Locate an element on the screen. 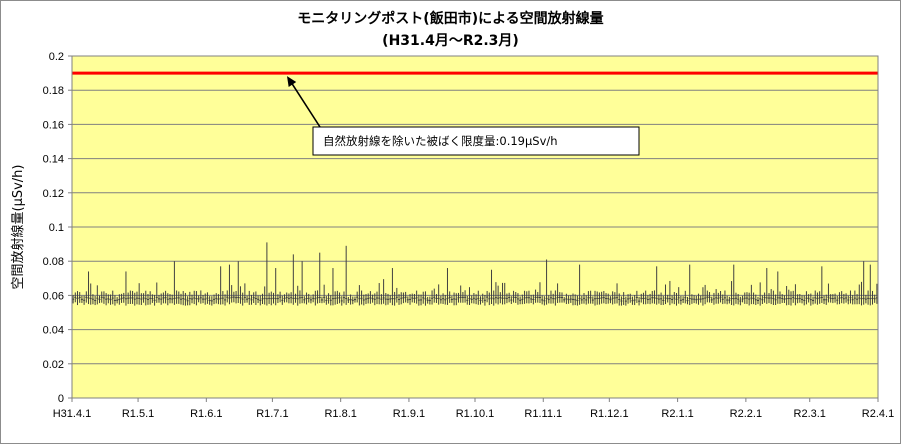 The height and width of the screenshot is (444, 901). y-tick-label: 0.08 is located at coordinates (53, 262).